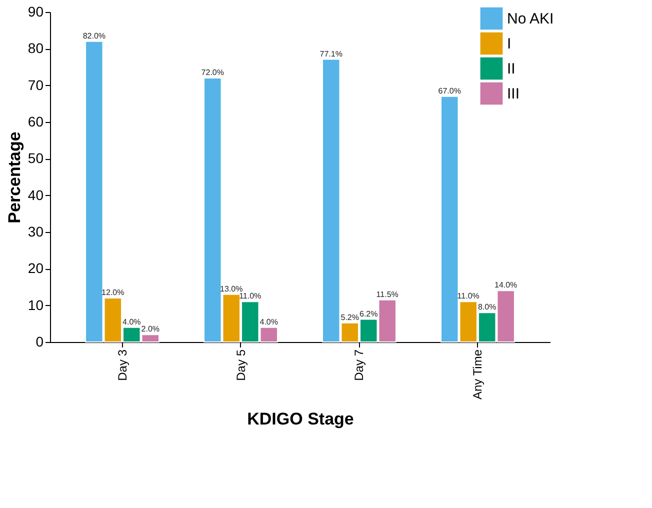 This screenshot has height=508, width=652. Describe the element at coordinates (150, 329) in the screenshot. I see `data-label: 2.0%` at that location.